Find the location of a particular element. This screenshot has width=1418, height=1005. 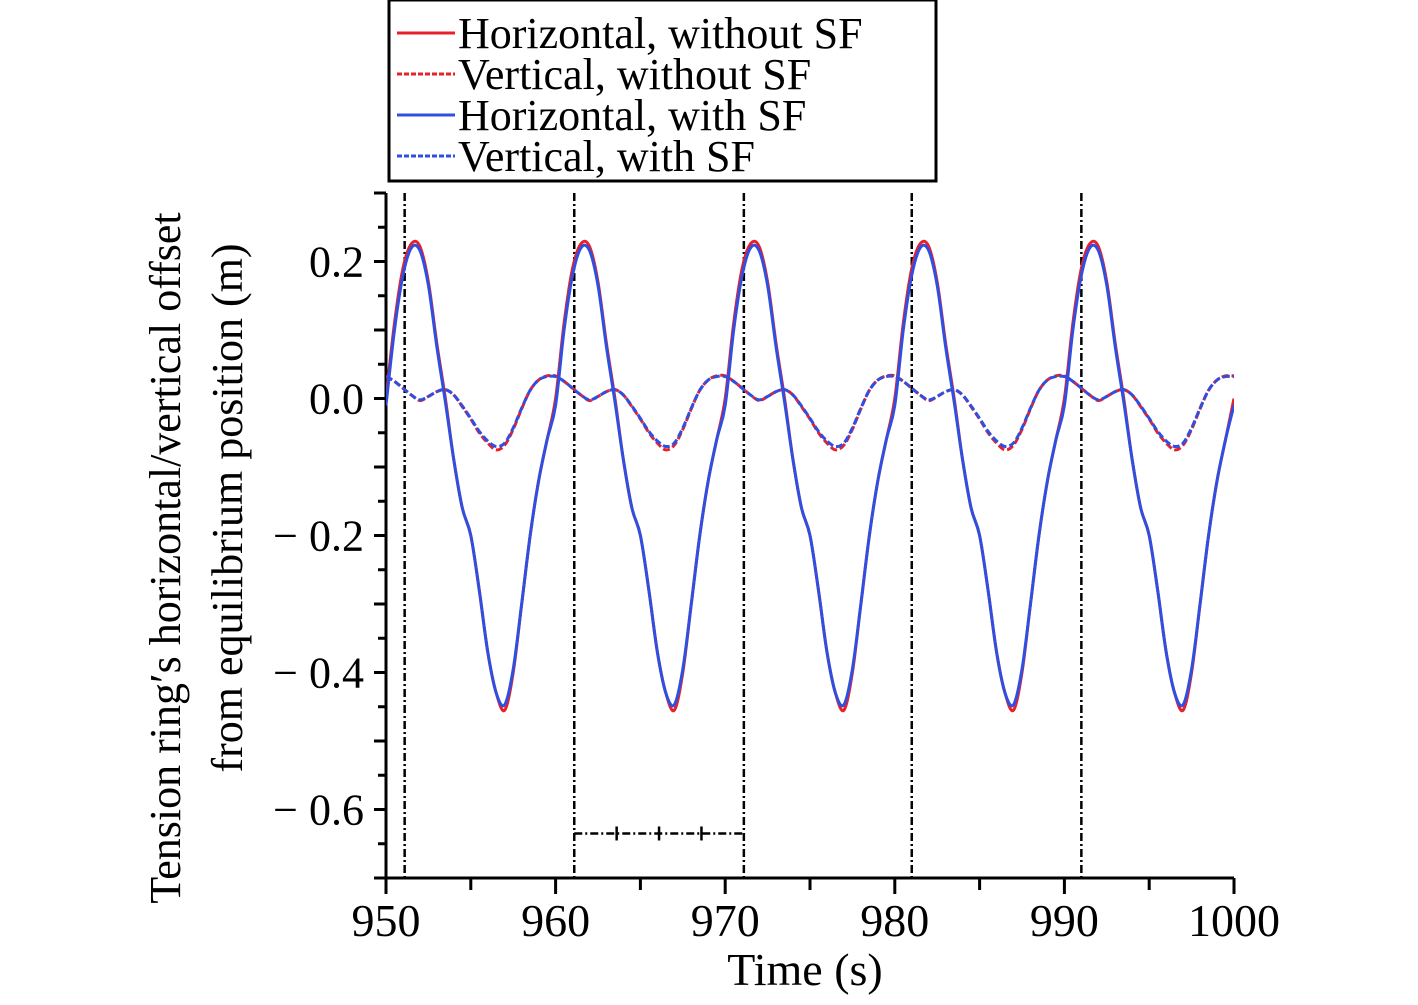

y-tick-label: − 0.6 is located at coordinates (318, 810).